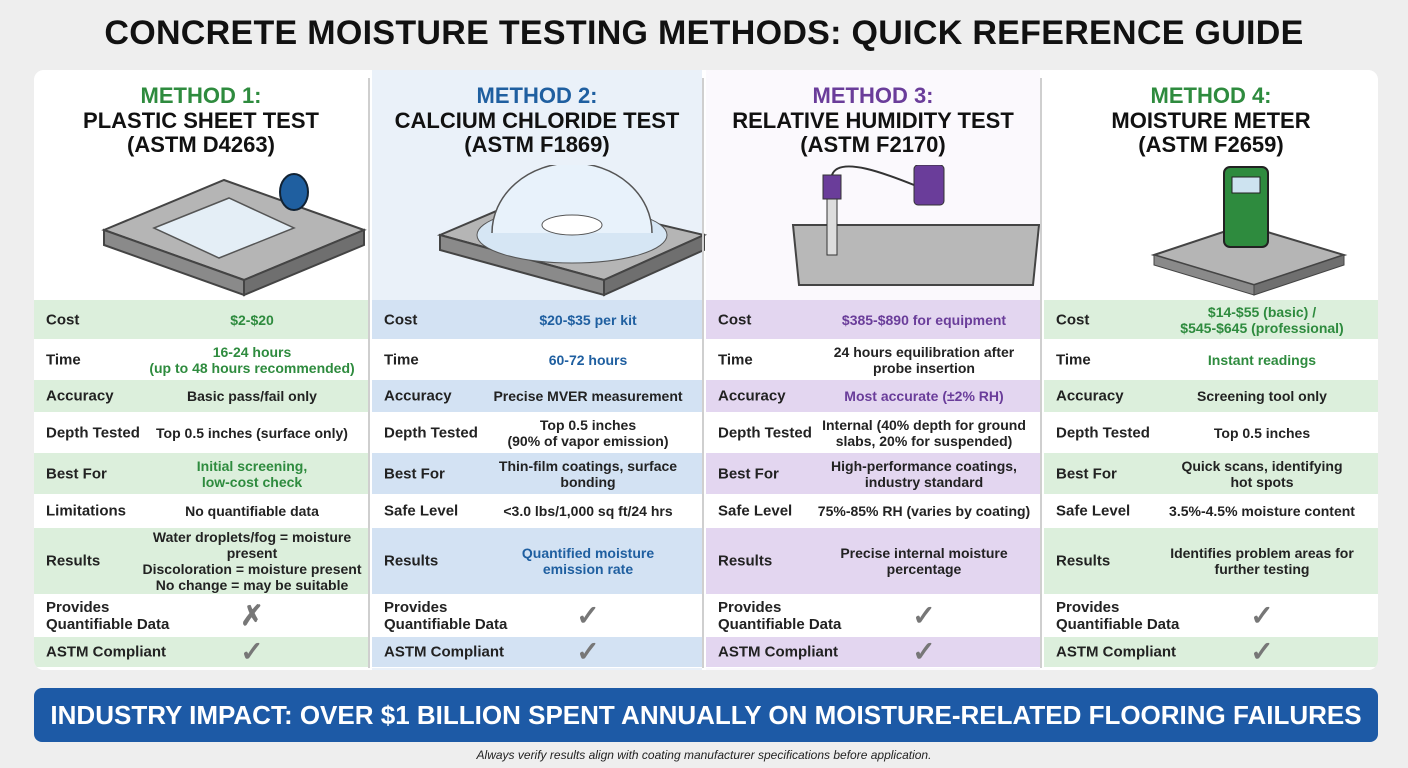 This screenshot has width=1408, height=768. I want to click on row-value: Top 0.5 inches, so click(1262, 432).